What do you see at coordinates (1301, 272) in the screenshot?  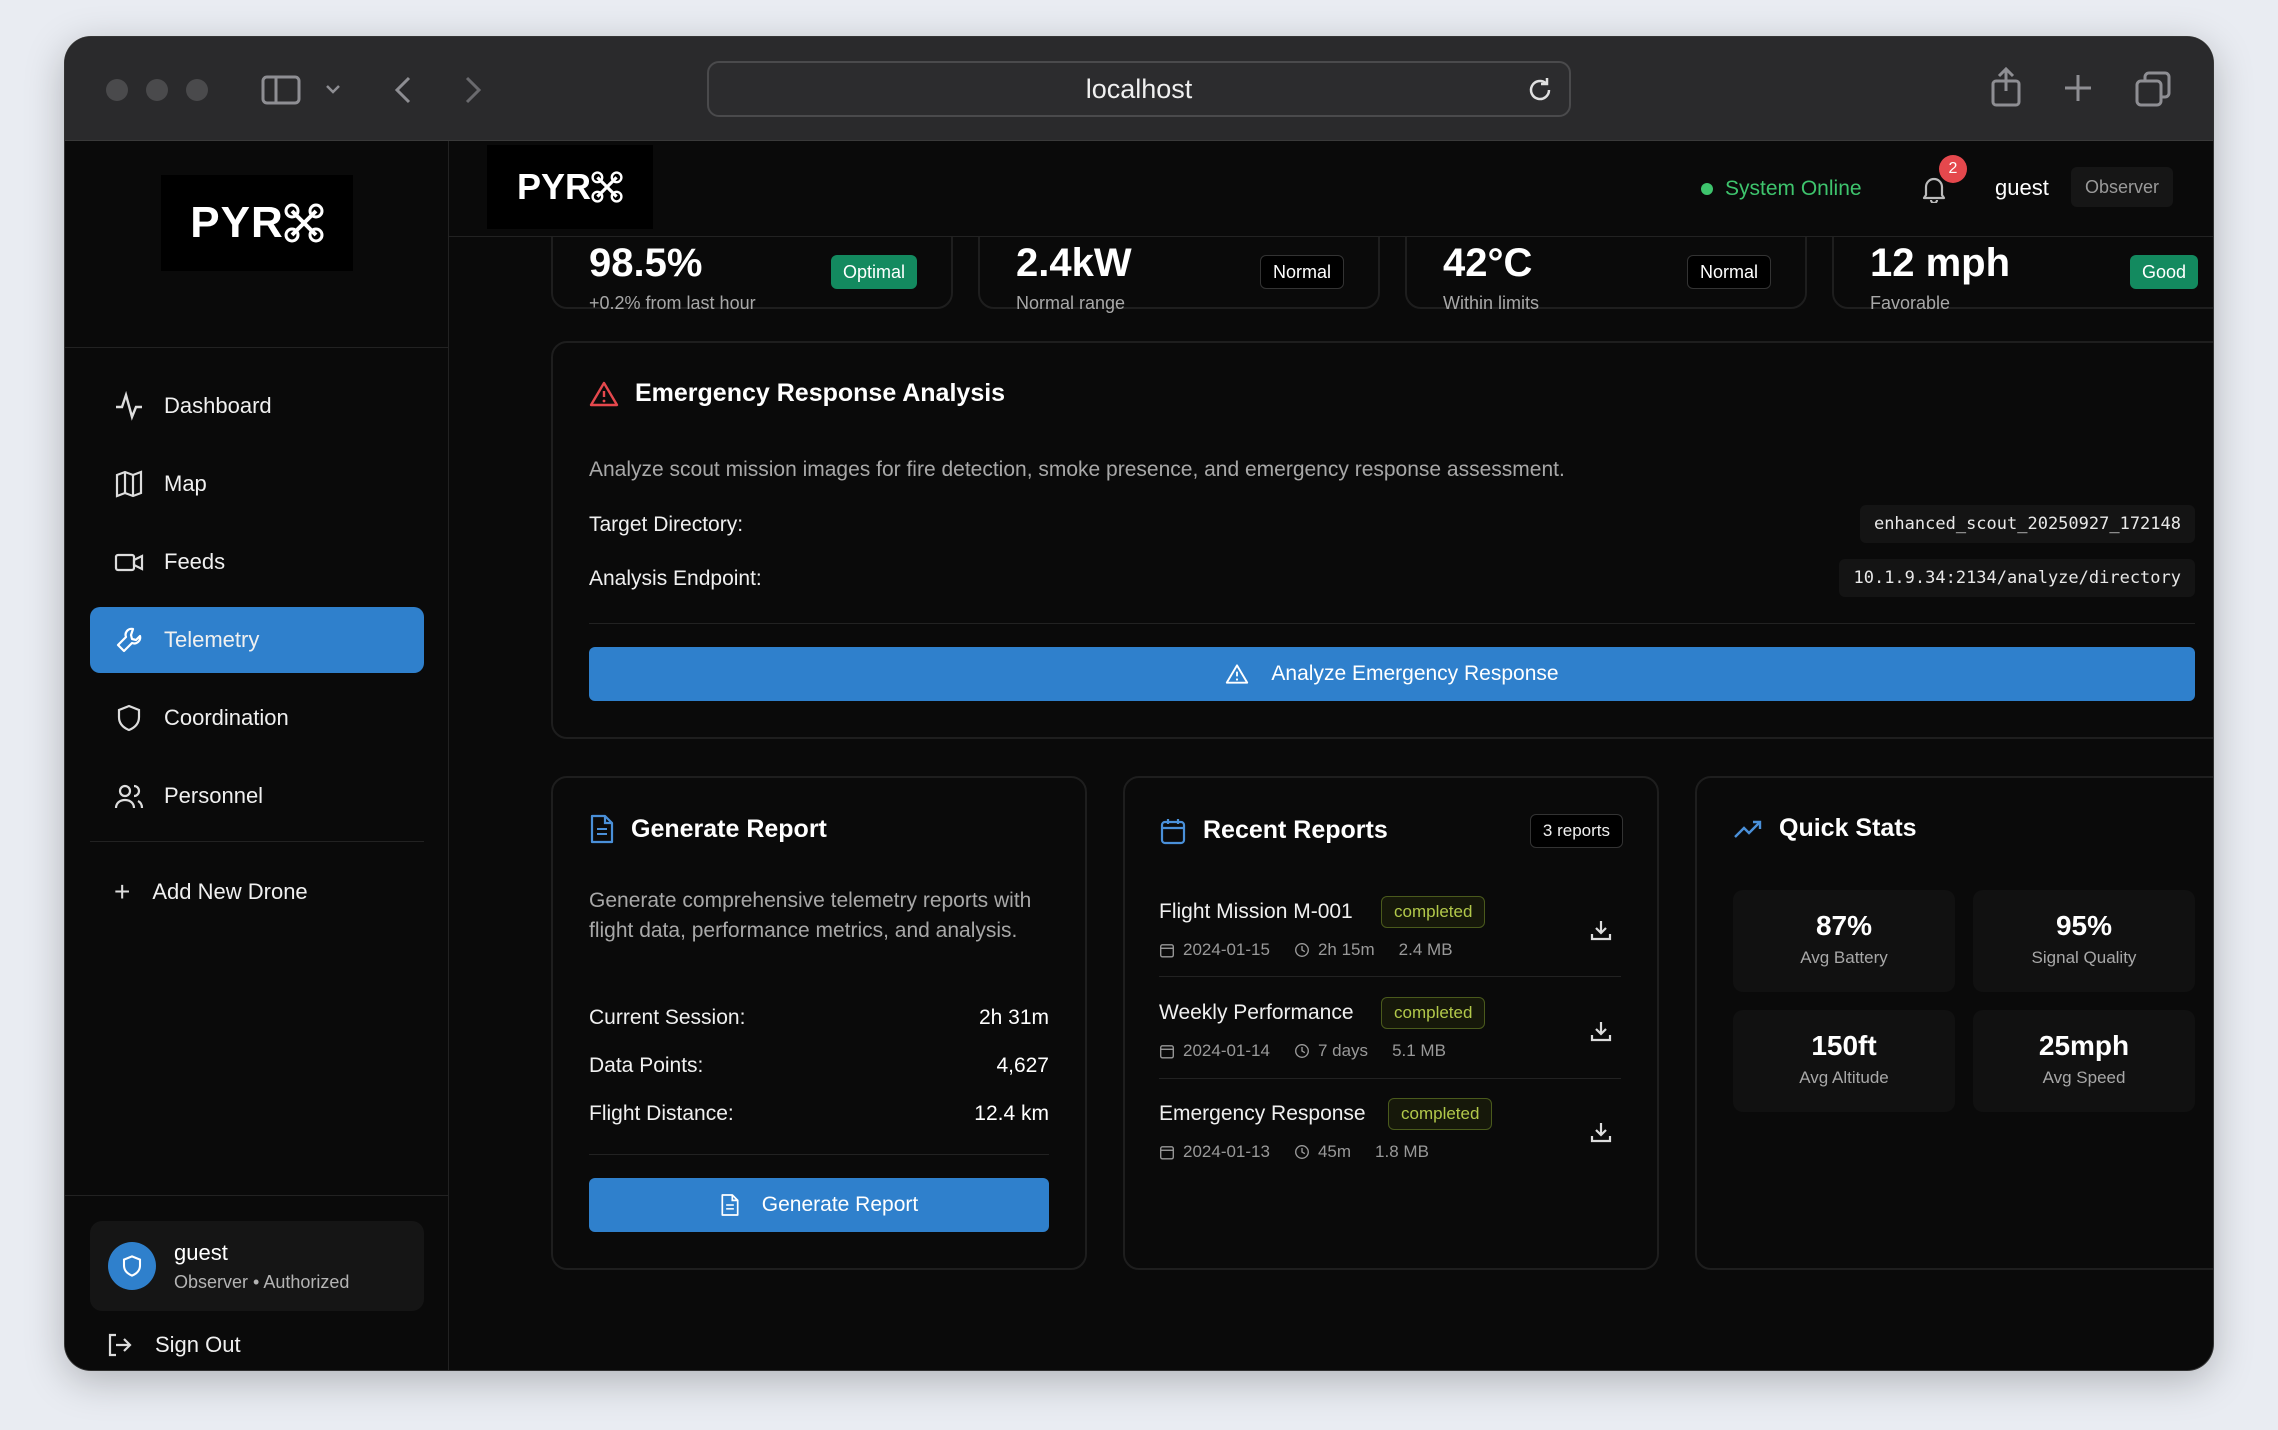 I see `status-badge: Normal` at bounding box center [1301, 272].